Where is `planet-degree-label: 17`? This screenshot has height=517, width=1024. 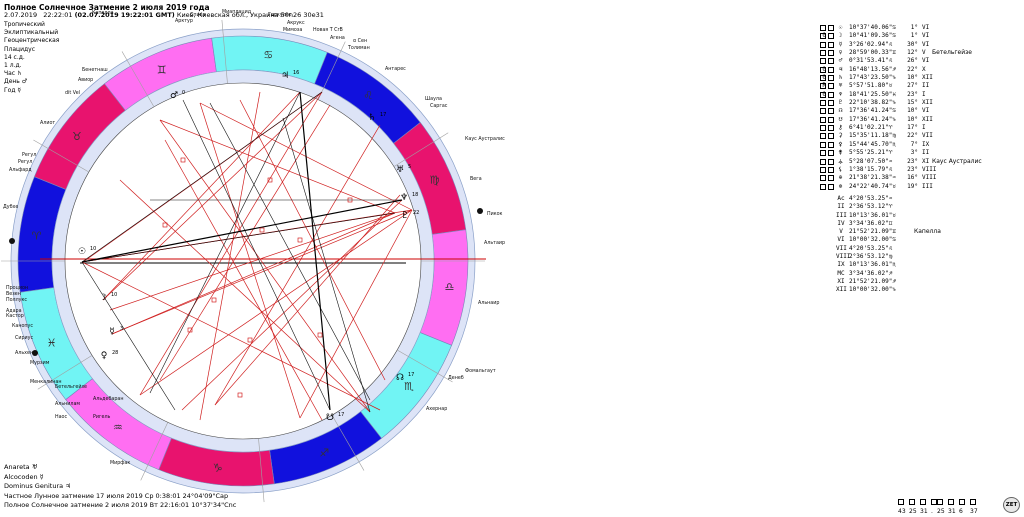 planet-degree-label: 17 is located at coordinates (383, 115).